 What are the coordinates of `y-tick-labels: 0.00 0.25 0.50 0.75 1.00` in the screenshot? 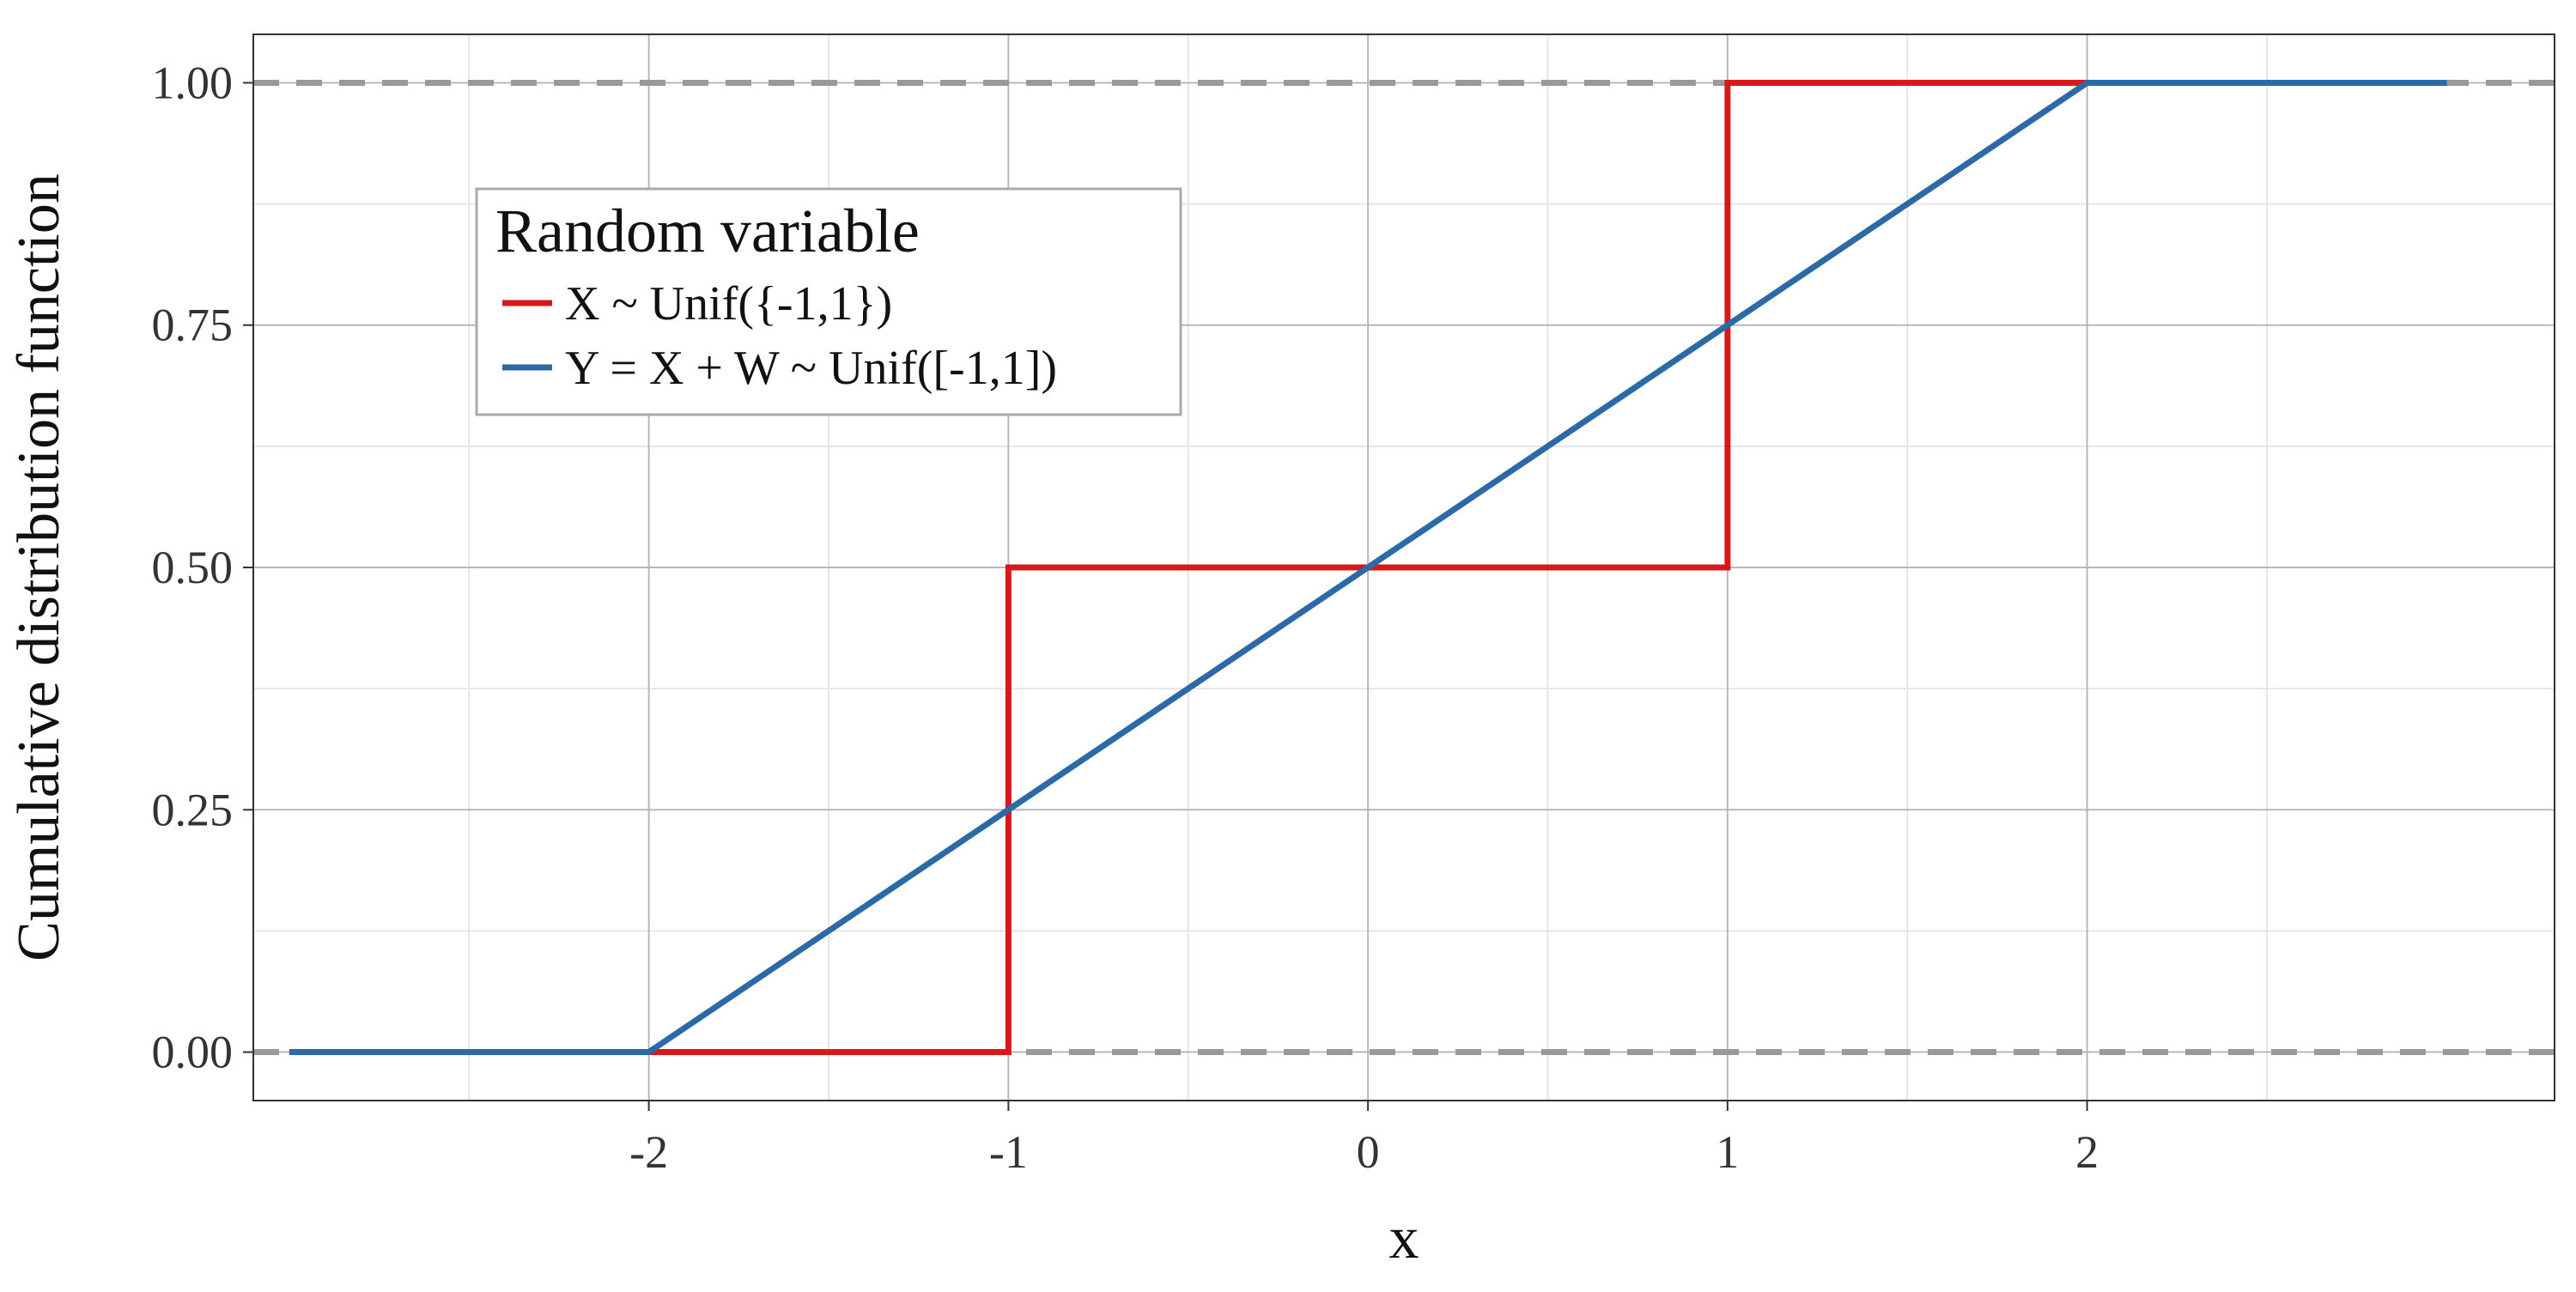 It's located at (202, 567).